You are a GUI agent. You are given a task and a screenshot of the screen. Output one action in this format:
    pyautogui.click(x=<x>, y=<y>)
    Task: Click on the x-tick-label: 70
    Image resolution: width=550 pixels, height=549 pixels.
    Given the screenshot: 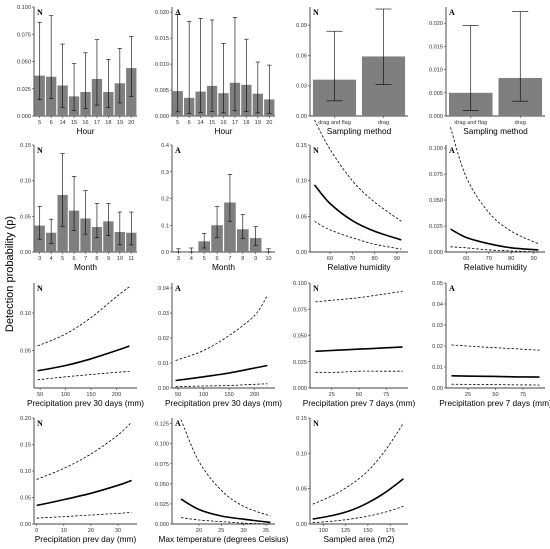 What is the action you would take?
    pyautogui.click(x=352, y=259)
    